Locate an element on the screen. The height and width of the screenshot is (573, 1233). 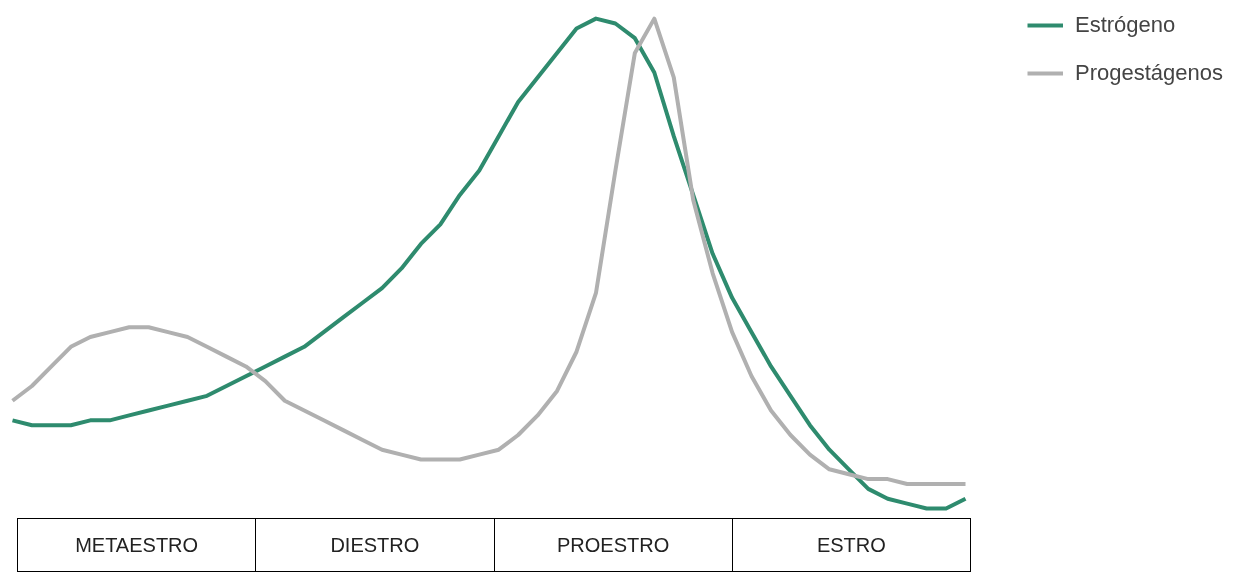
legend-label: Estrógeno is located at coordinates (1125, 25).